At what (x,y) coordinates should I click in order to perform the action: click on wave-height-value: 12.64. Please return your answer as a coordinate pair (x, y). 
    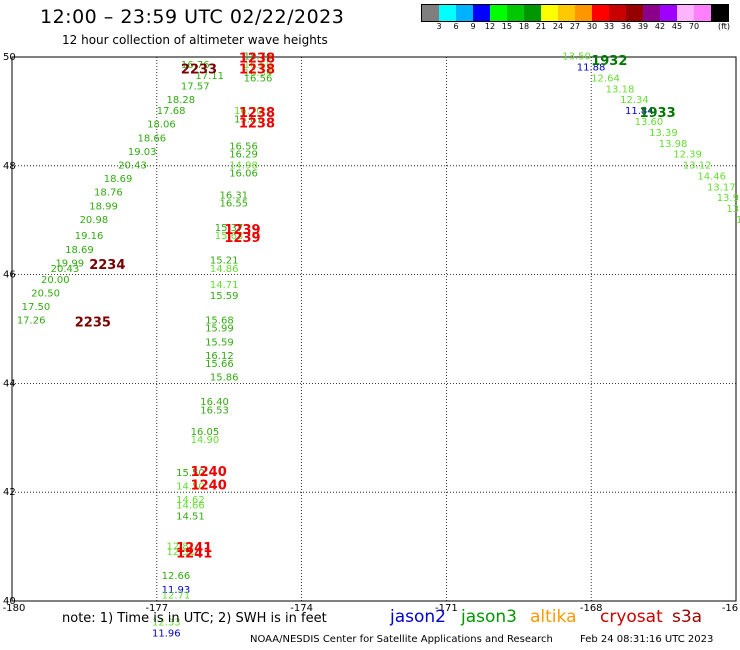
    Looking at the image, I should click on (605, 78).